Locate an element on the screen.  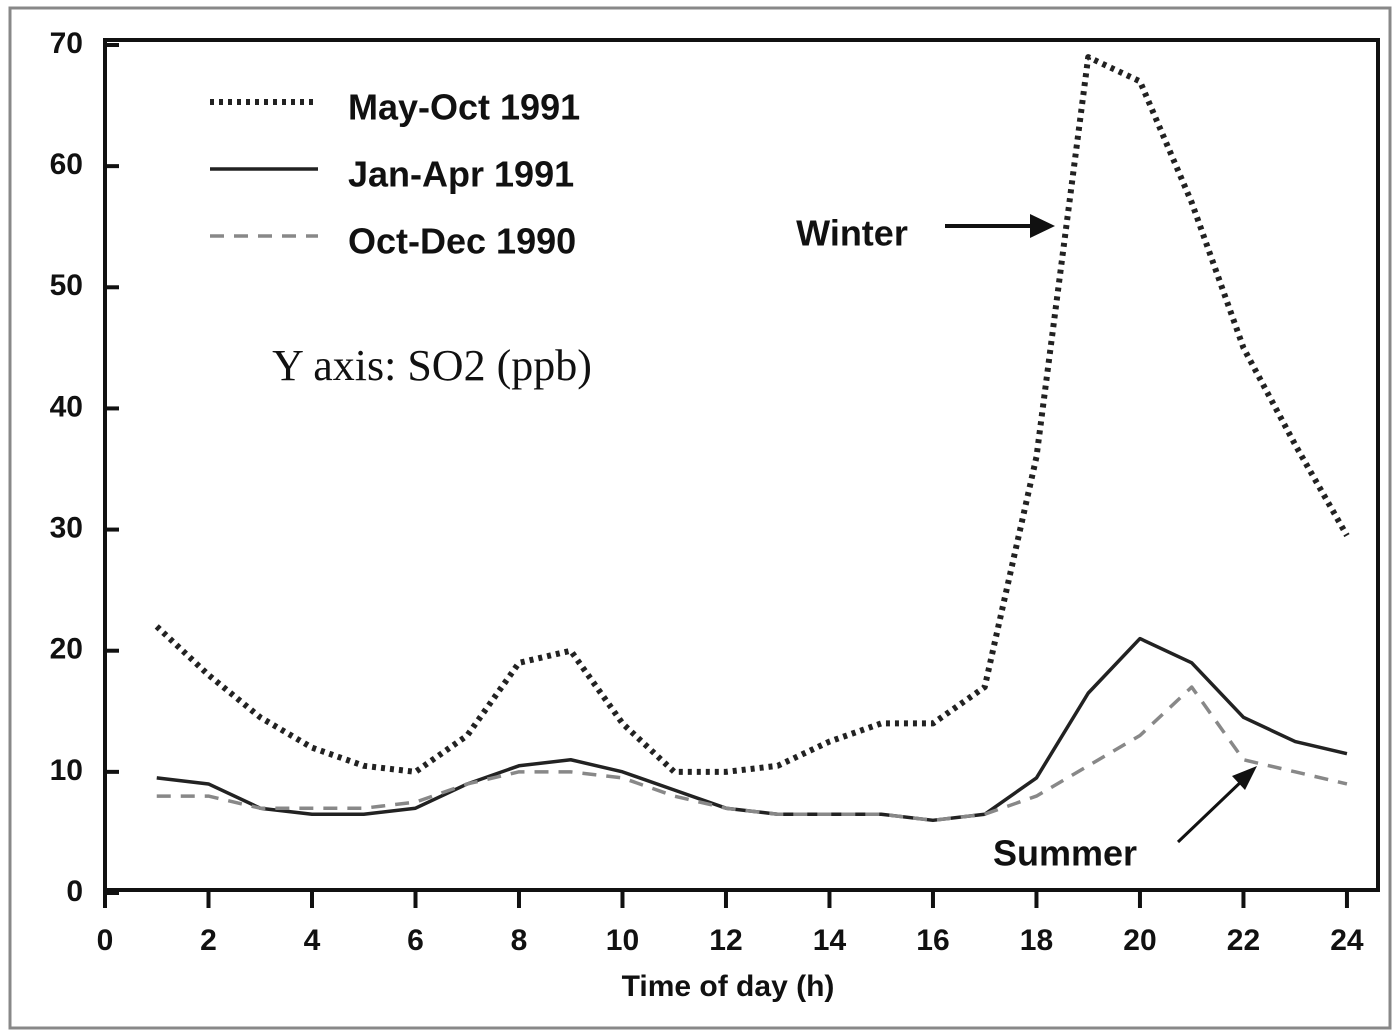
summer-label: Summer is located at coordinates (1065, 853).